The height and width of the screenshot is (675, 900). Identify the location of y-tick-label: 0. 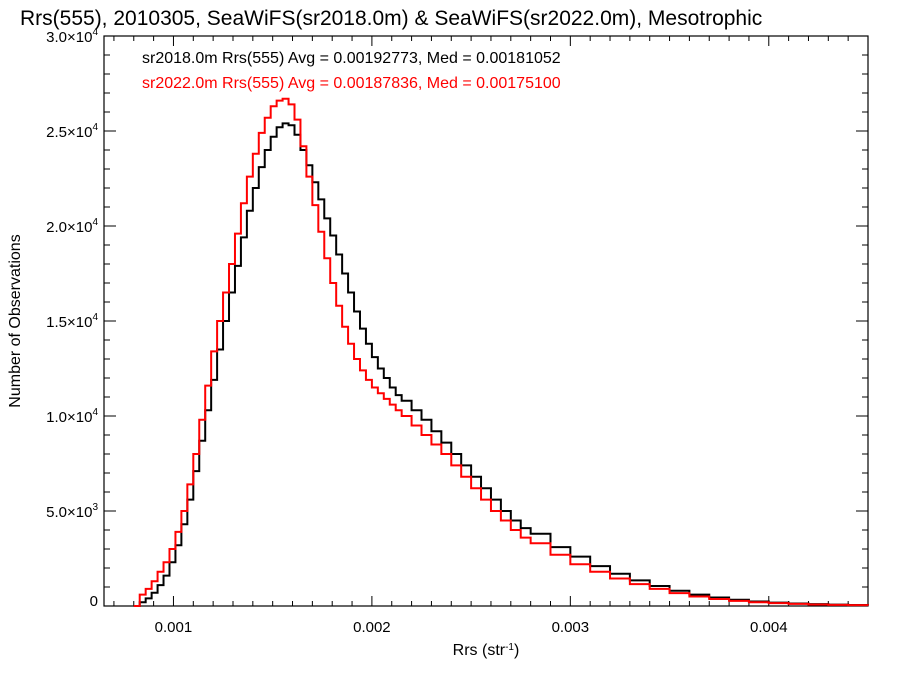
(94, 601).